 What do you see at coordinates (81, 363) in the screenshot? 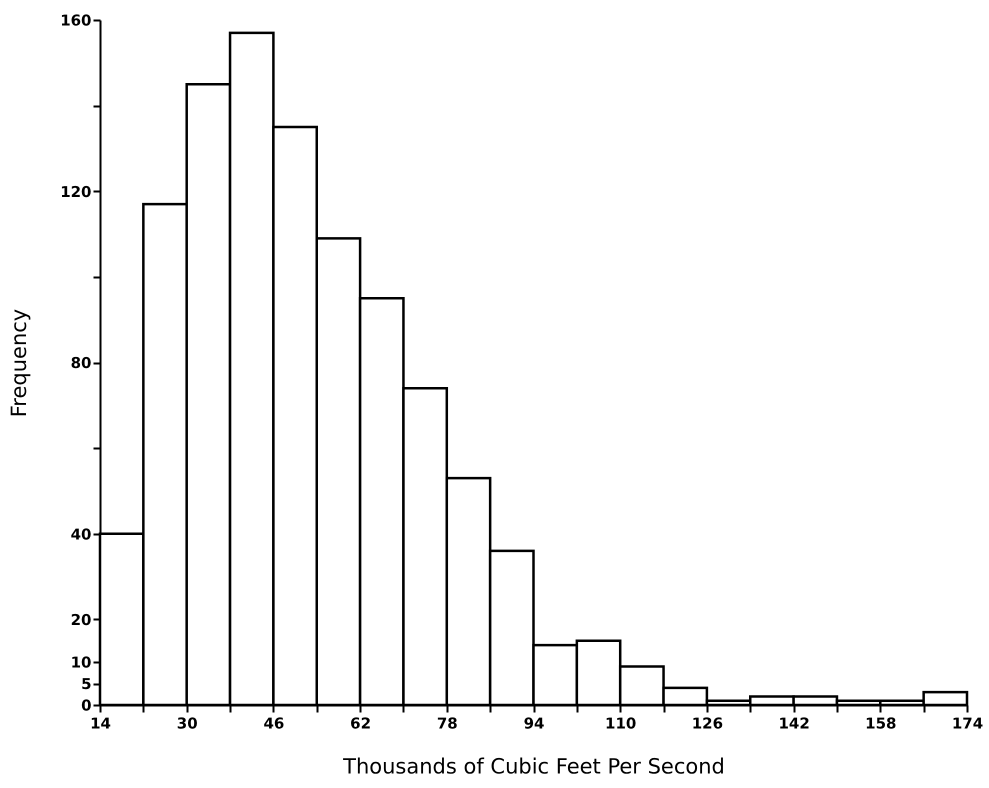
I see `y-tick-label: 80` at bounding box center [81, 363].